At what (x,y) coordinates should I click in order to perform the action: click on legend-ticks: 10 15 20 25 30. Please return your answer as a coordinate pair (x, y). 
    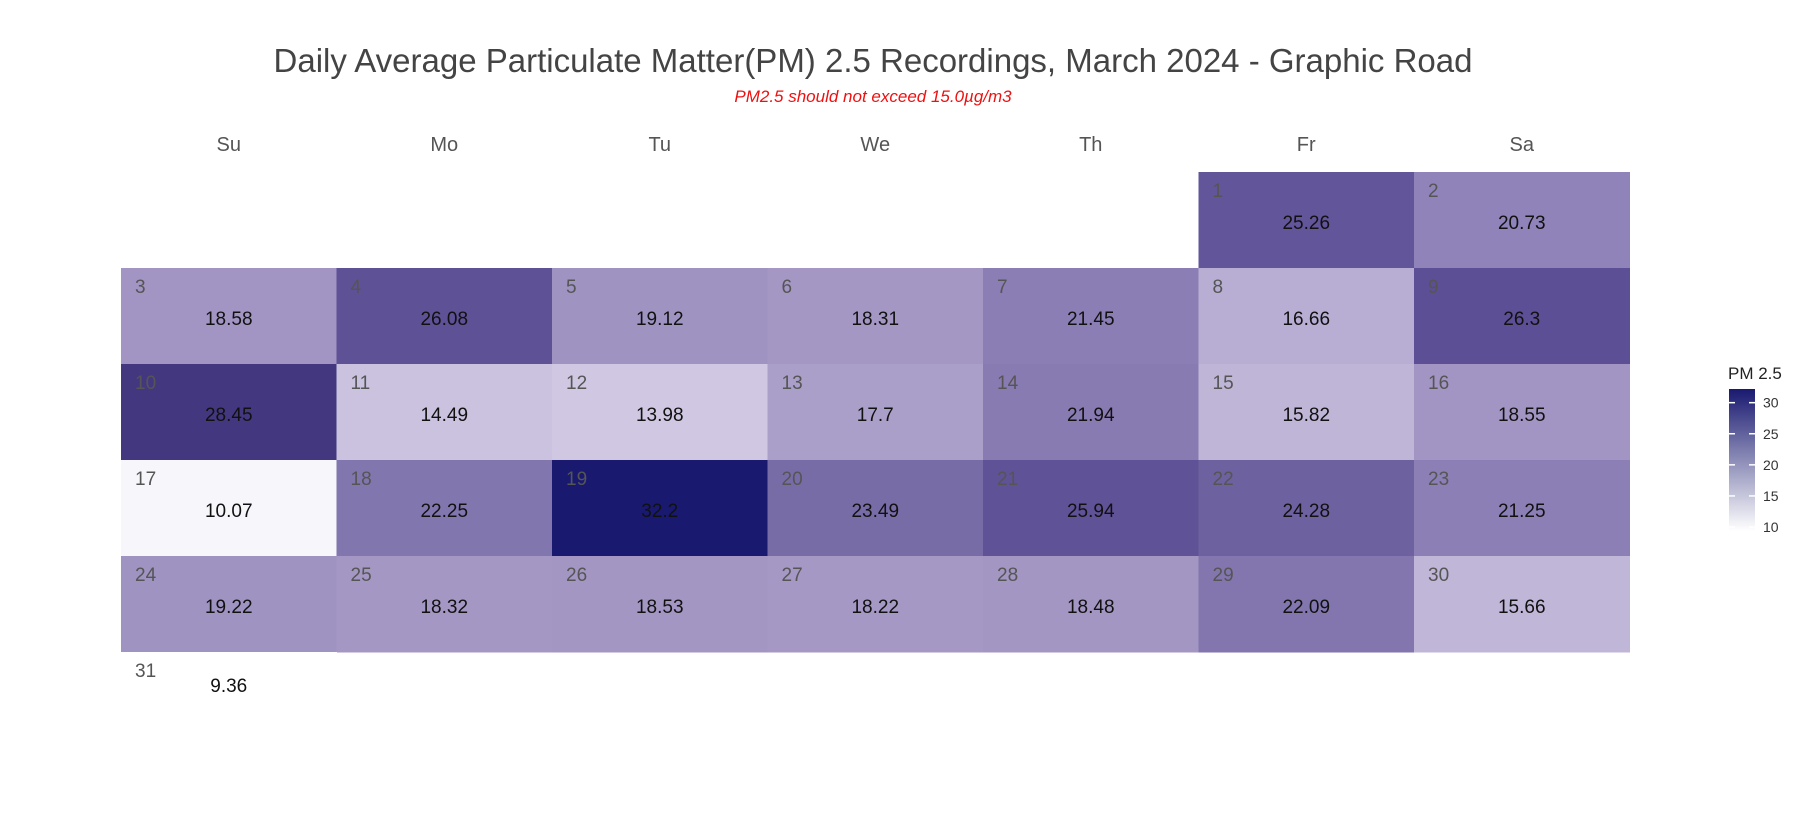
    Looking at the image, I should click on (1754, 465).